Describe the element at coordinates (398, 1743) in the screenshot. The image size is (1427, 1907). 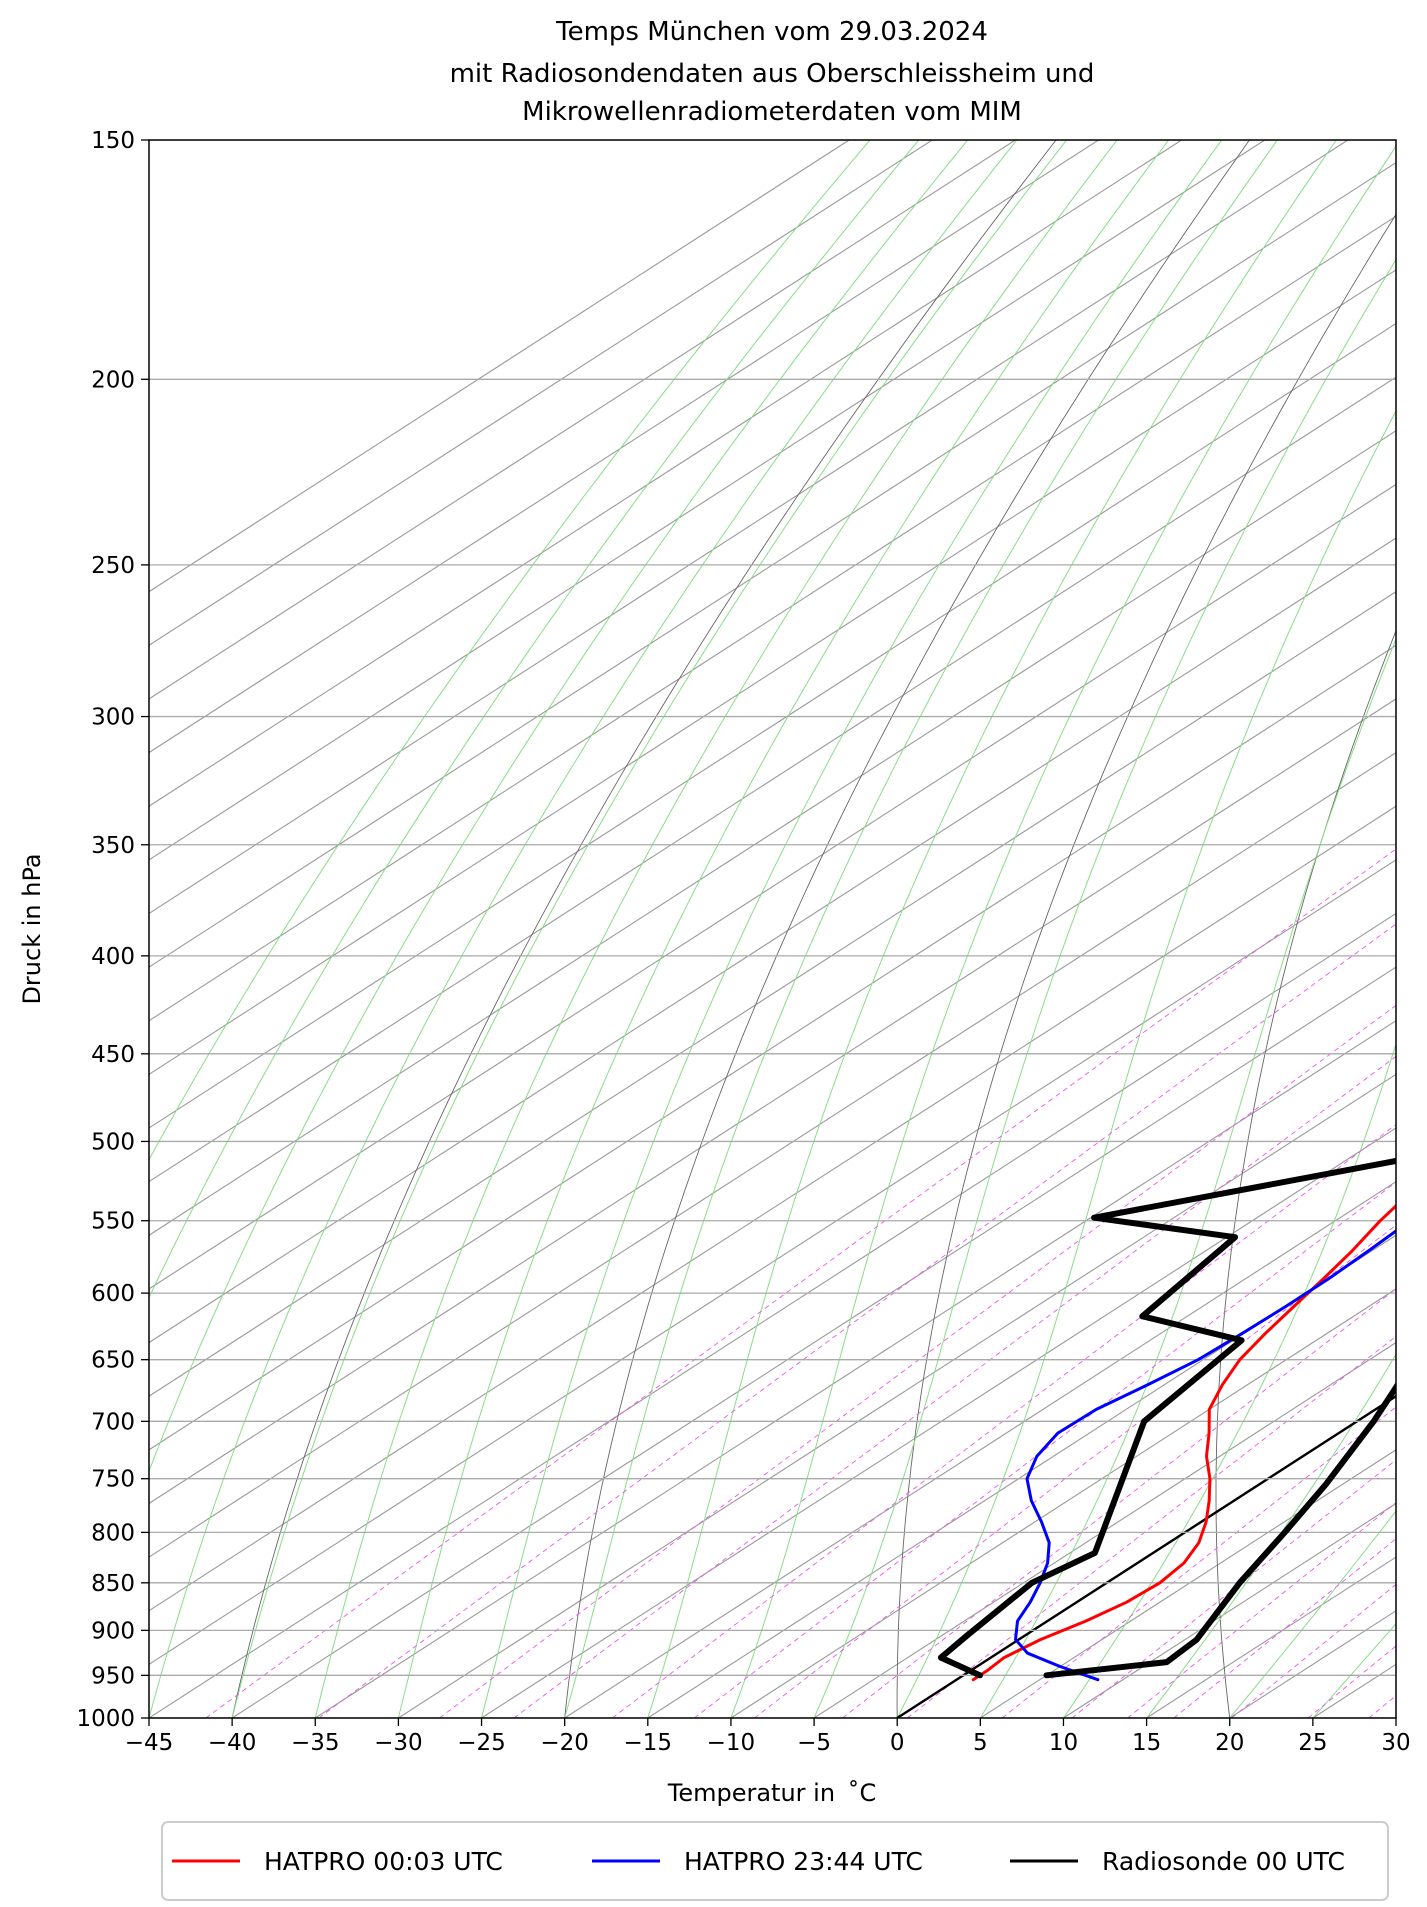
I see `x-tick-label-3: −30` at that location.